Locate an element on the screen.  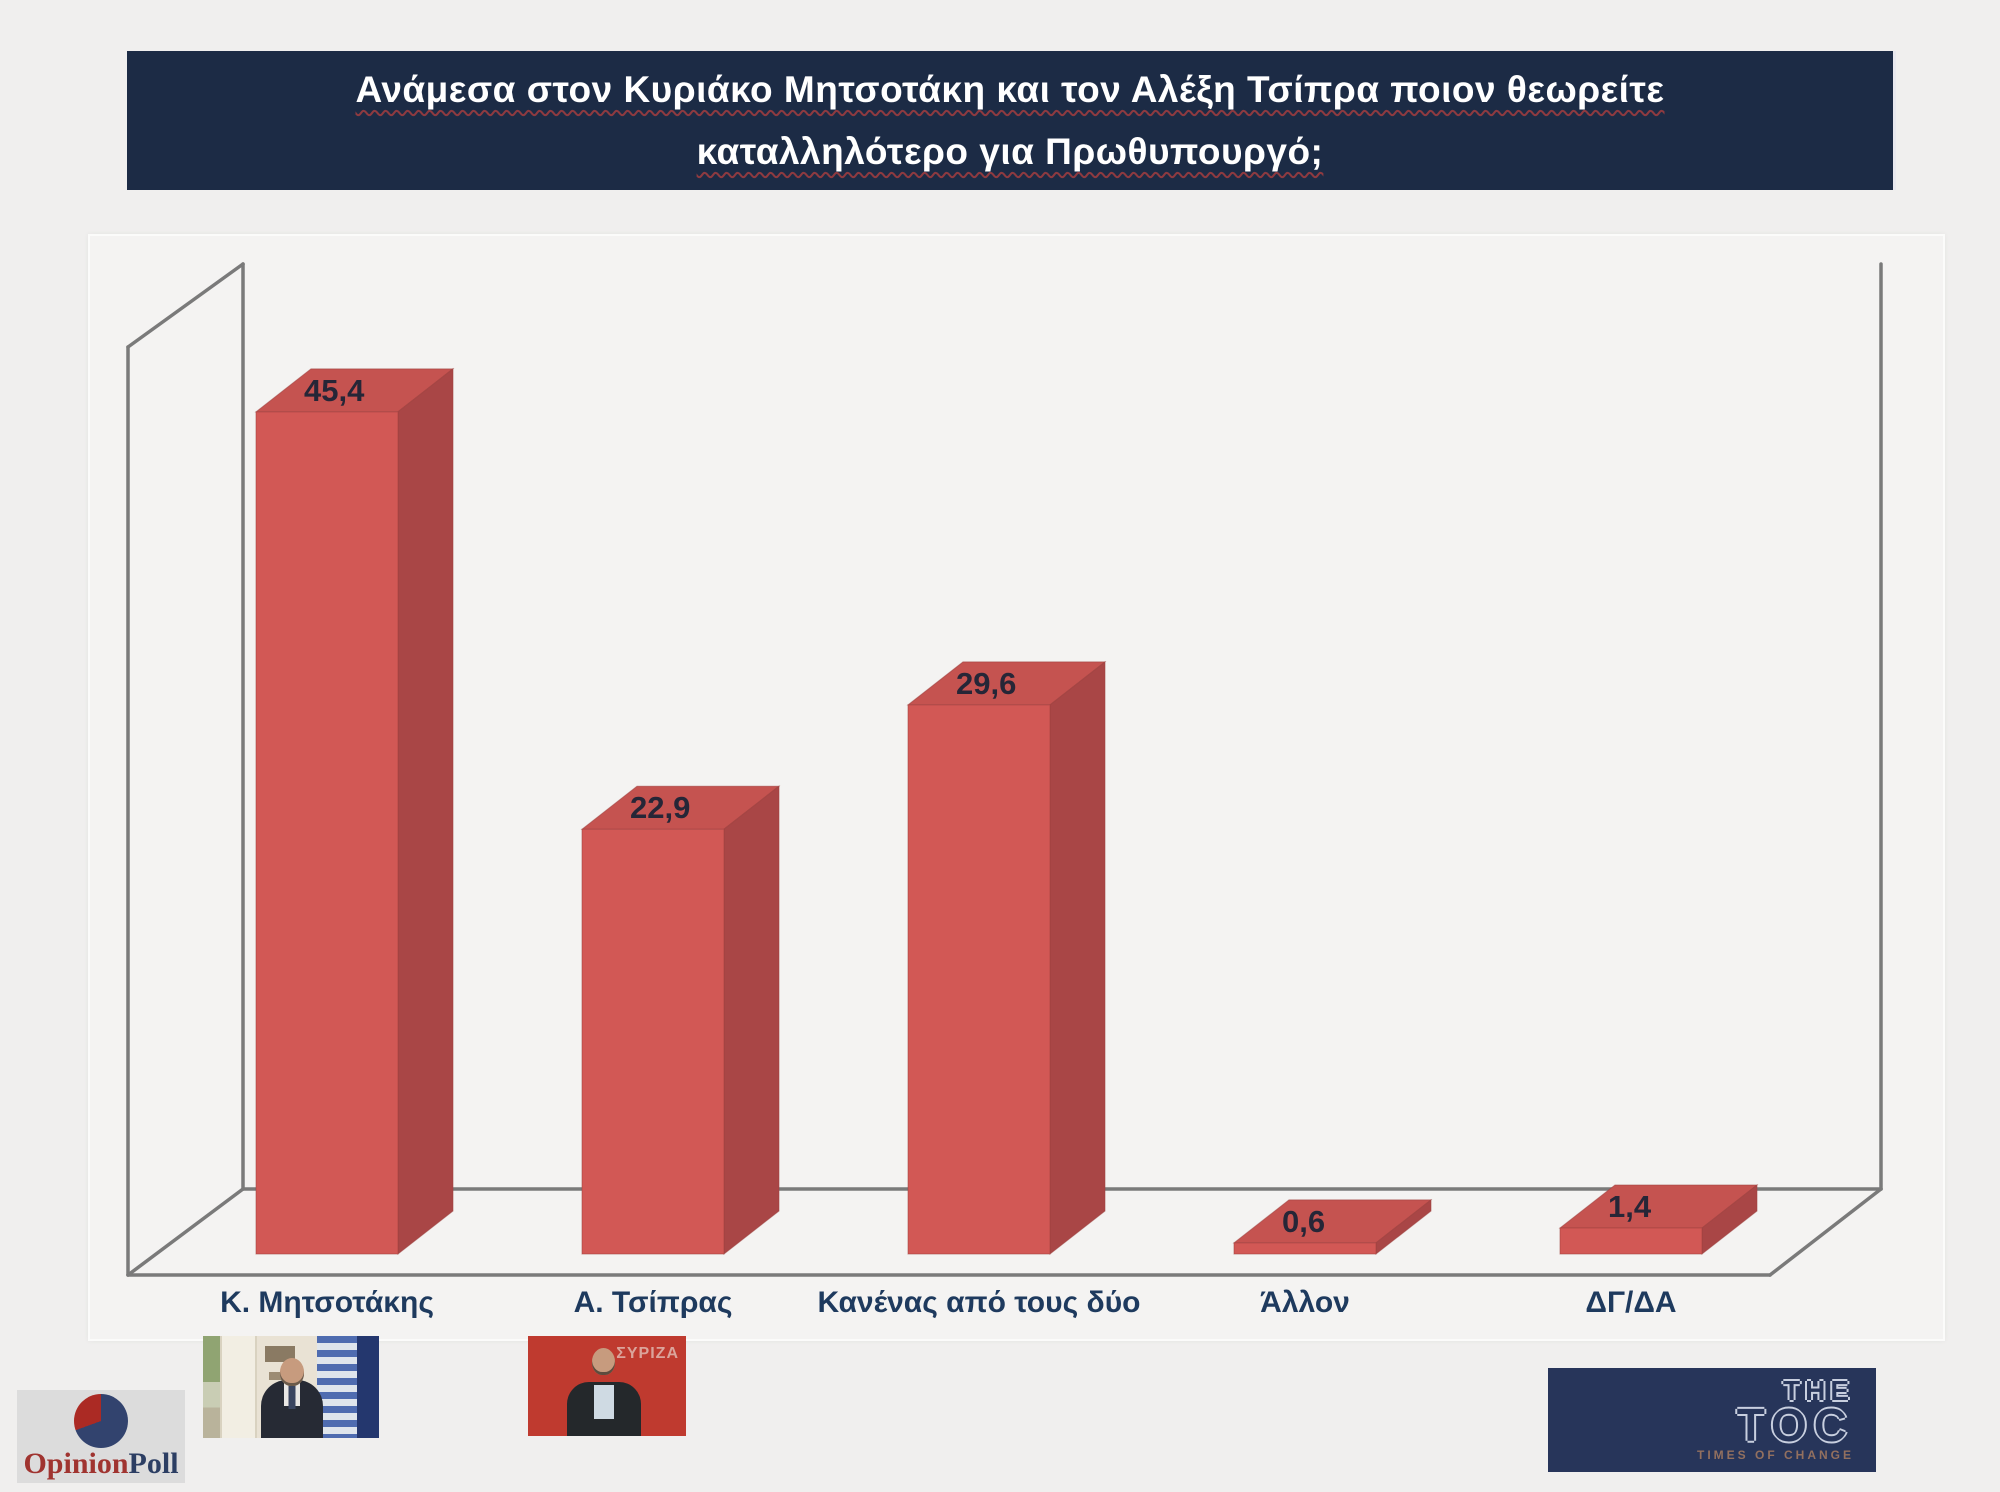
thetoc-tagline: TIMES OF CHANGE is located at coordinates (1775, 1455).